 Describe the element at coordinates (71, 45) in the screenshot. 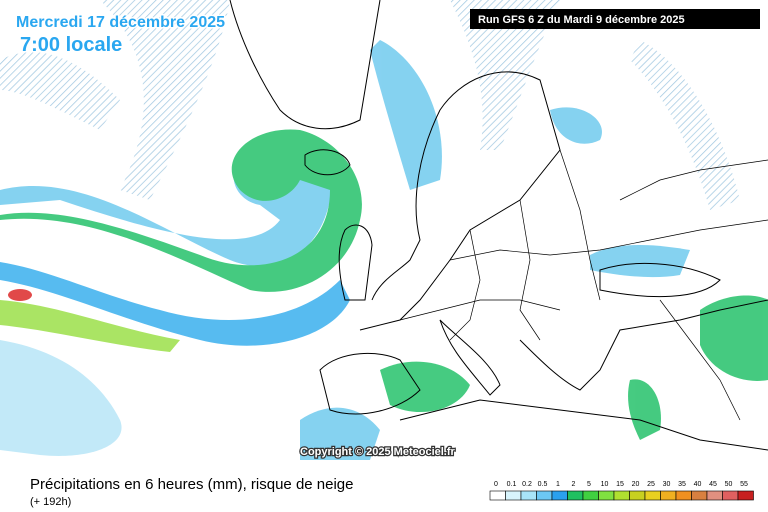

I see `forecast-time: 7:00 locale` at that location.